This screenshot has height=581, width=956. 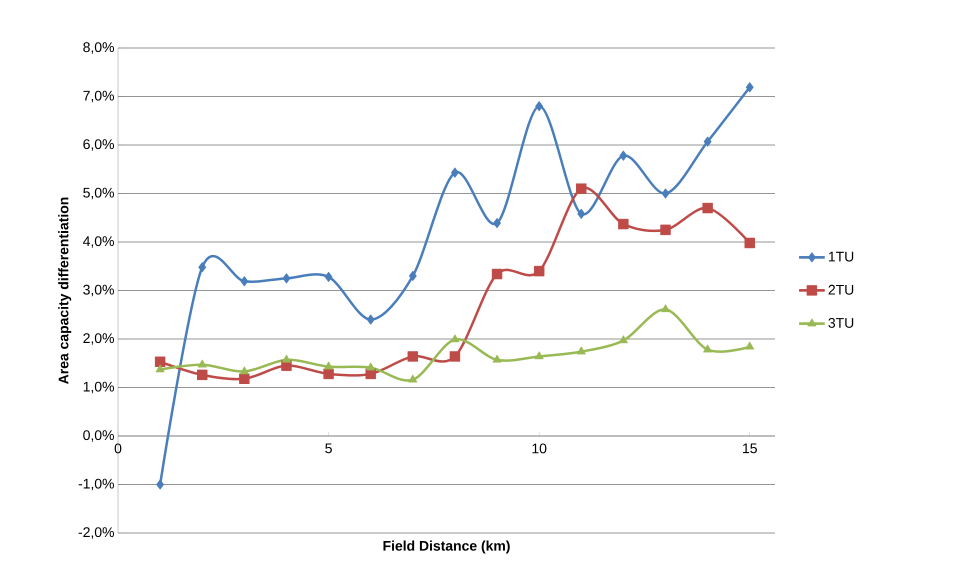 What do you see at coordinates (96, 484) in the screenshot?
I see `y-tick-label: -1,0%` at bounding box center [96, 484].